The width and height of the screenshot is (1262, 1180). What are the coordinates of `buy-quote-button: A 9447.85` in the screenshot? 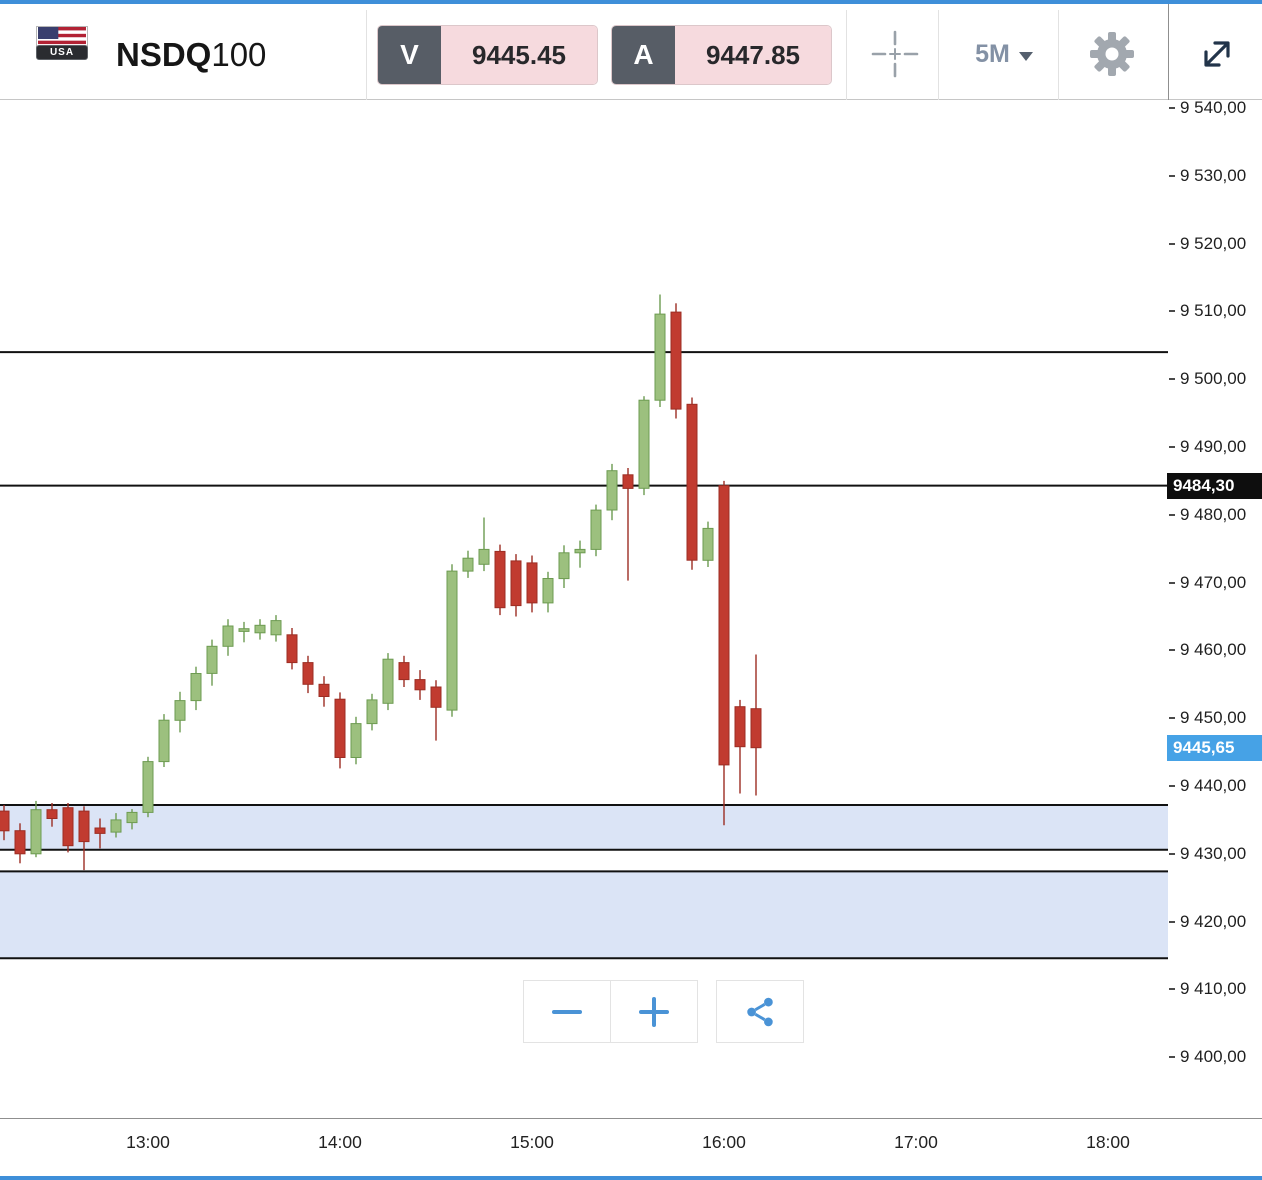 It's located at (721, 55).